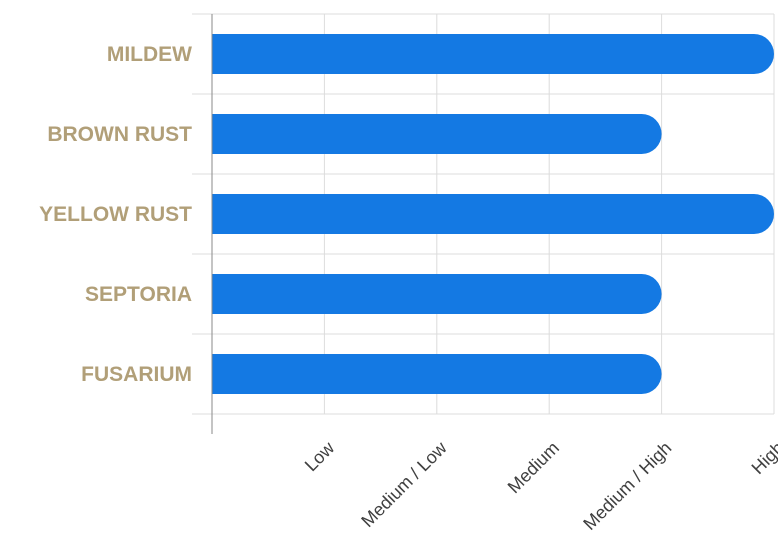 This screenshot has width=778, height=560. I want to click on x-tick-labels: Low Medium / Low Medium Medium / High High, so click(539, 485).